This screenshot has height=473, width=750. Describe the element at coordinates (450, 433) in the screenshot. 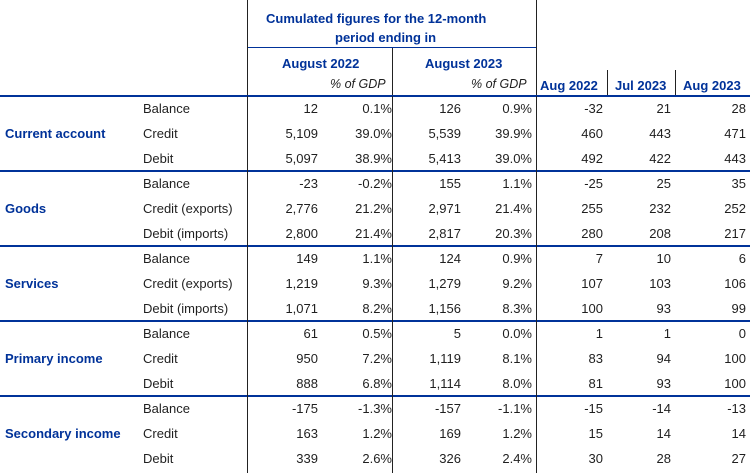

I see `table-cell: 169` at that location.